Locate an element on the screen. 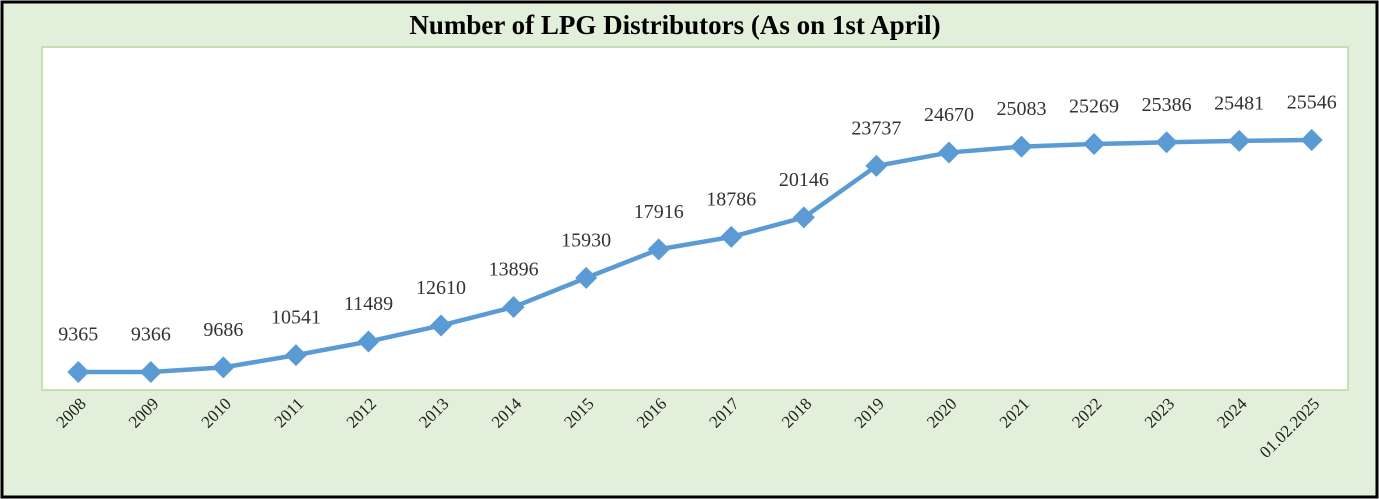 The height and width of the screenshot is (499, 1379). data-label: 10541 is located at coordinates (296, 318).